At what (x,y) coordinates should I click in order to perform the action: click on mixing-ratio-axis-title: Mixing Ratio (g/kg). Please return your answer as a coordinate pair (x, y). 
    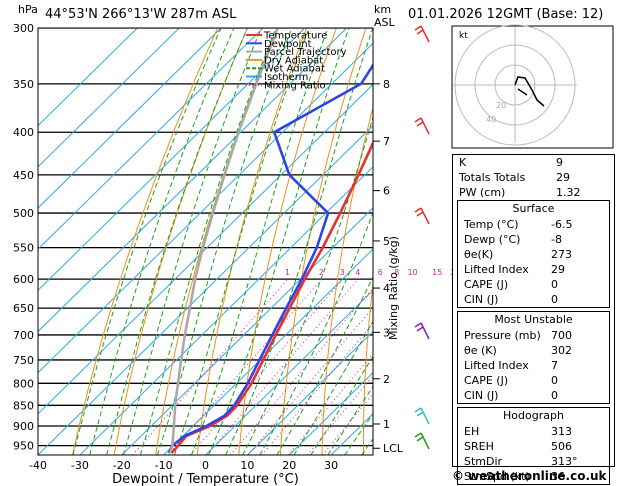
    Looking at the image, I should click on (393, 288).